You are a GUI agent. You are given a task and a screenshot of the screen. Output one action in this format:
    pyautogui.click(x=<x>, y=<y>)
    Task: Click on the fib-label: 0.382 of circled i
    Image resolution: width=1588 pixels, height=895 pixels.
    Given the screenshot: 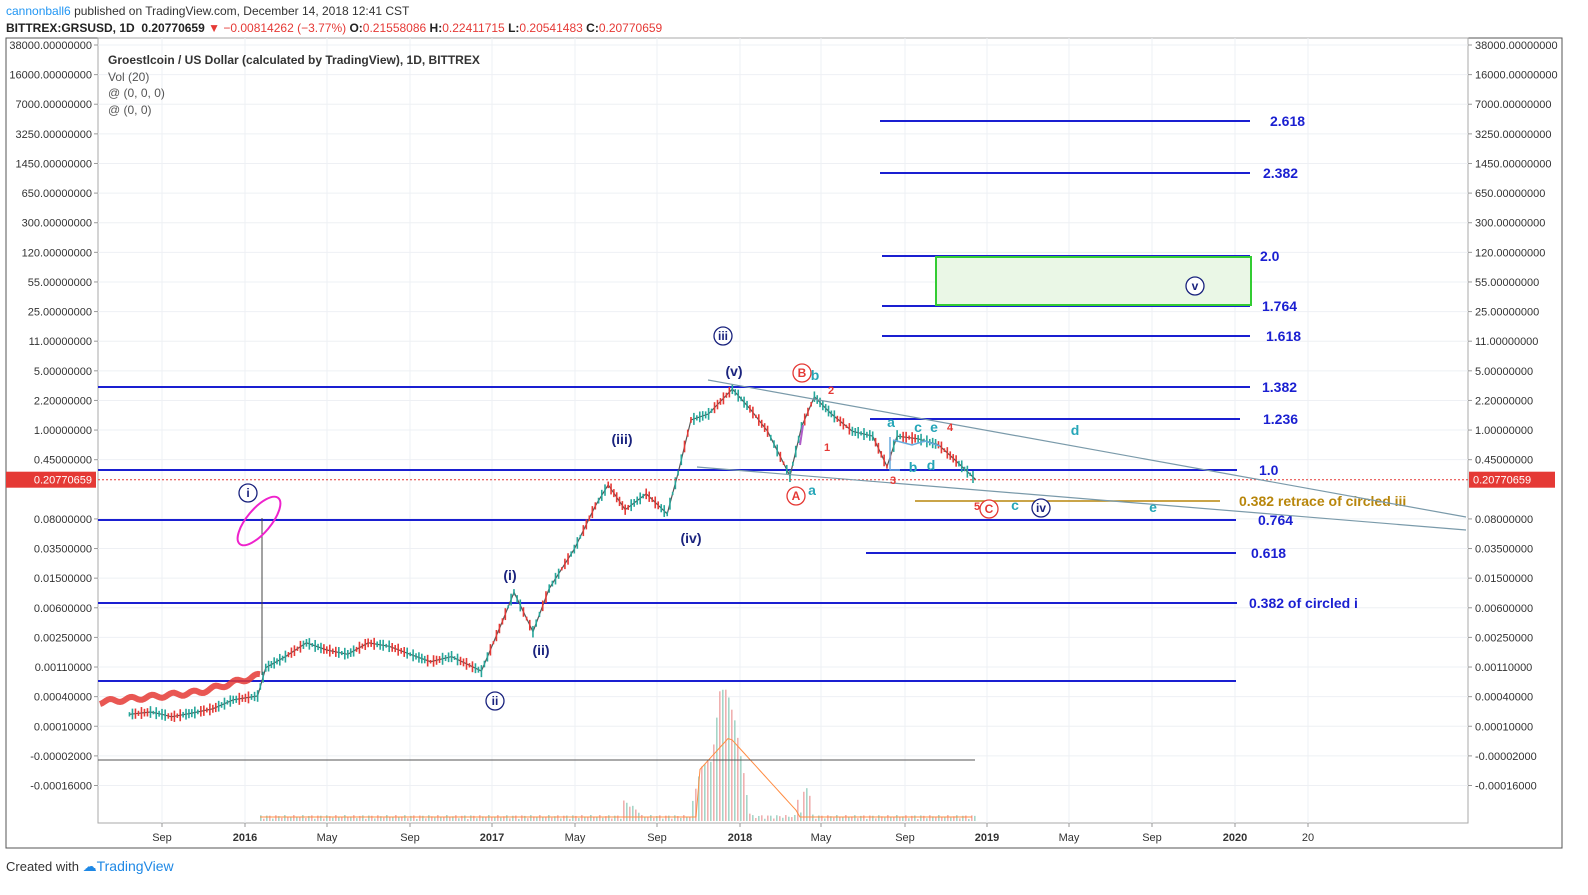 What is the action you would take?
    pyautogui.click(x=1303, y=603)
    